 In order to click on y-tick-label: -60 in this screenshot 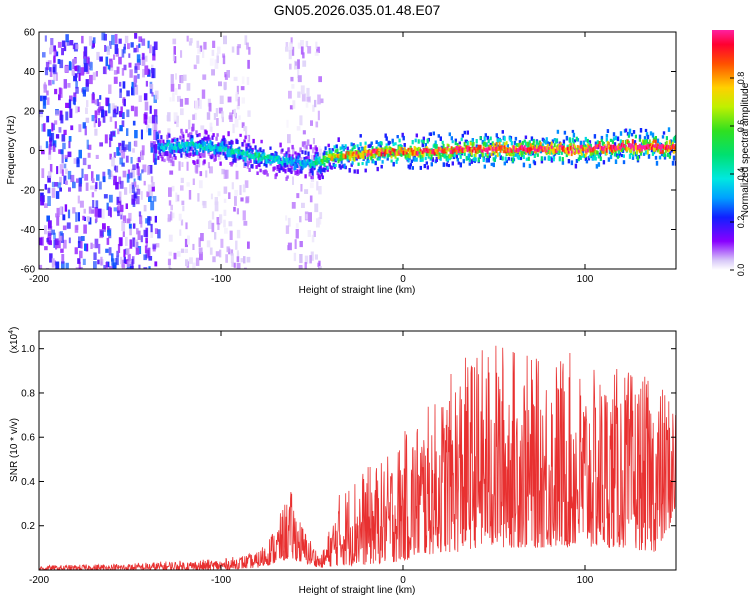, I will do `click(28, 270)`.